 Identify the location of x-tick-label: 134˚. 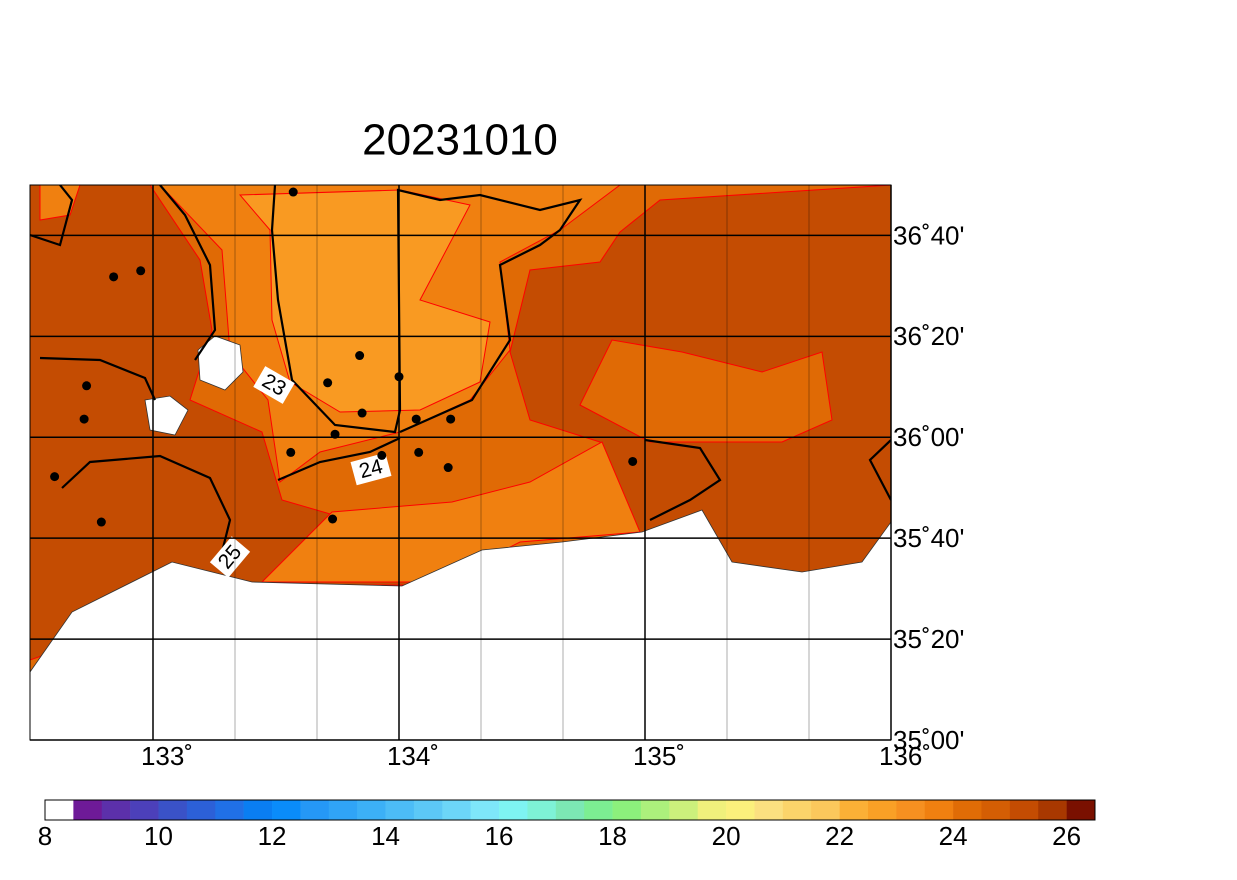
(413, 756).